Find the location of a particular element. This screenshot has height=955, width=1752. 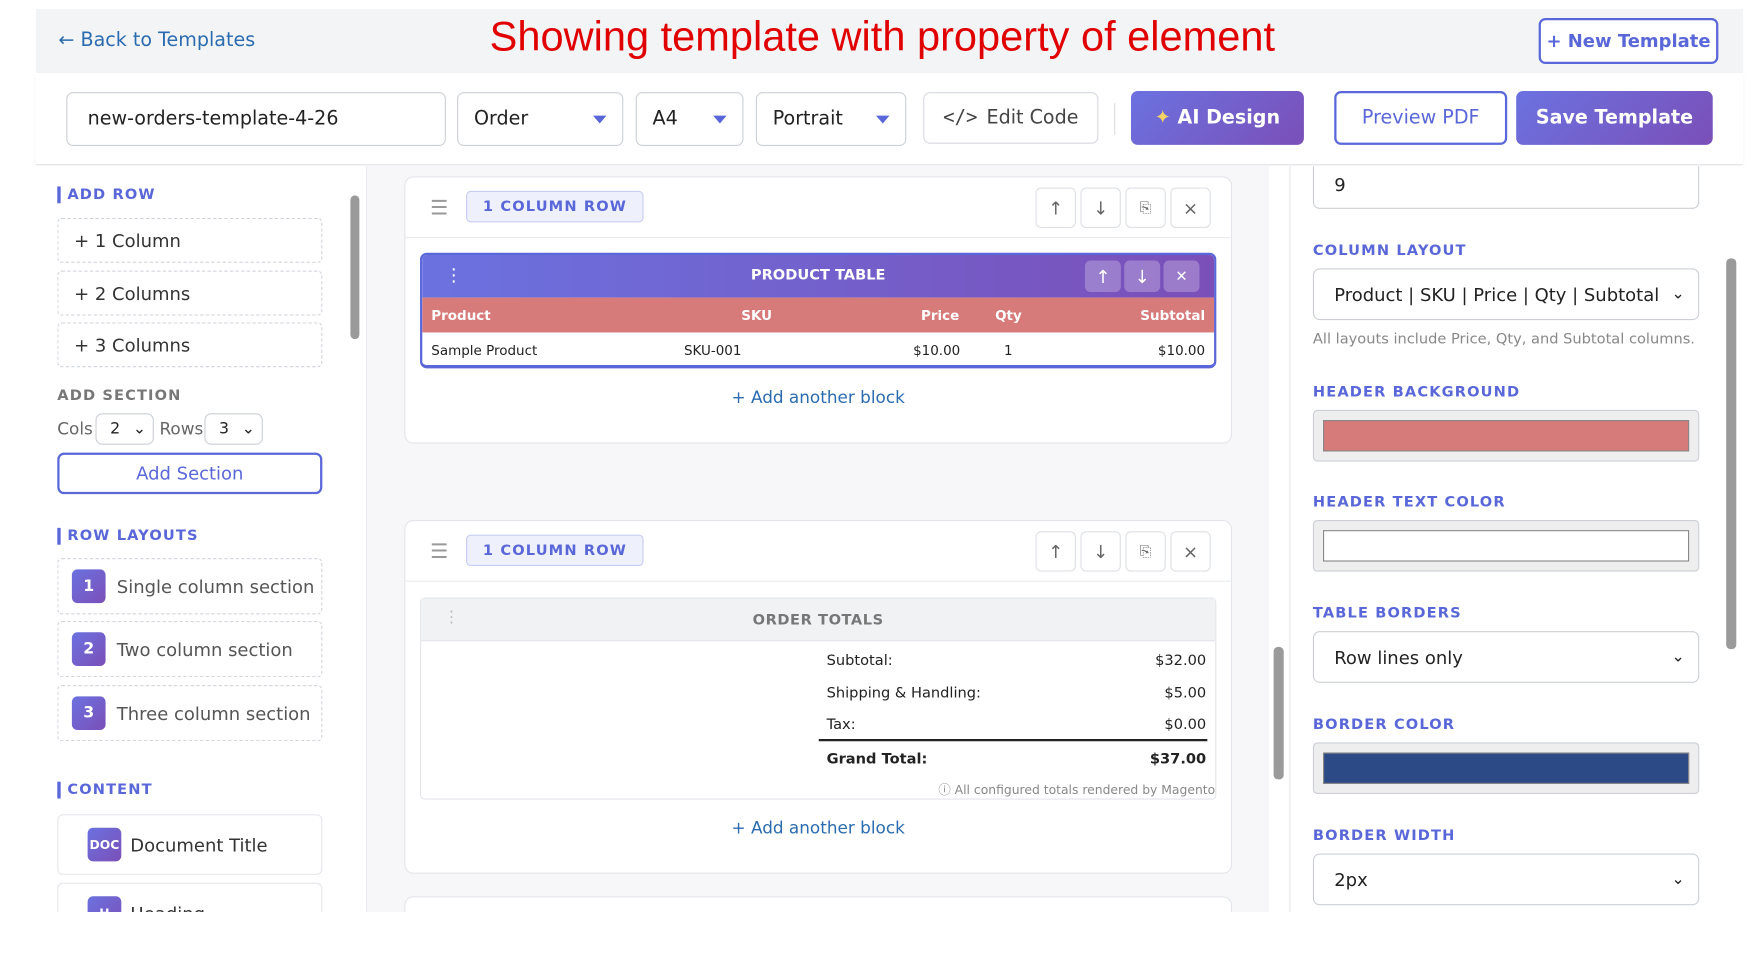

total-label: Subtotal: is located at coordinates (859, 661).